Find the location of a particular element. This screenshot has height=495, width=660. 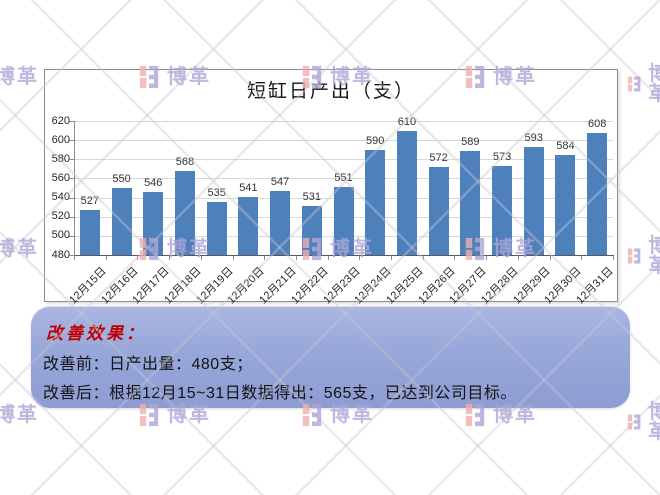

bar-value-label: 535 is located at coordinates (216, 193).